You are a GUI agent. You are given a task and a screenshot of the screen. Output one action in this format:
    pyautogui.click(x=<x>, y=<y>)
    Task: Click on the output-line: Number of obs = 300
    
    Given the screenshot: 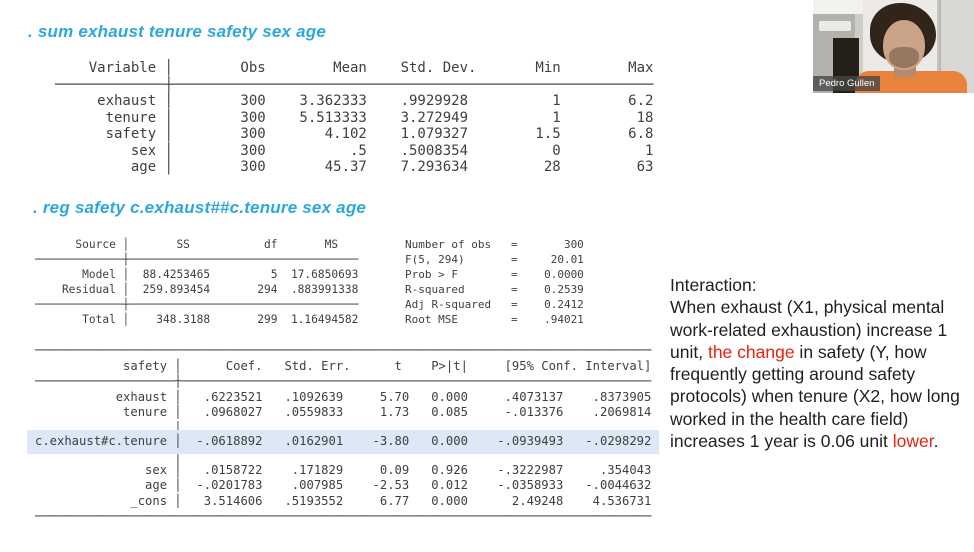 What is the action you would take?
    pyautogui.click(x=494, y=244)
    